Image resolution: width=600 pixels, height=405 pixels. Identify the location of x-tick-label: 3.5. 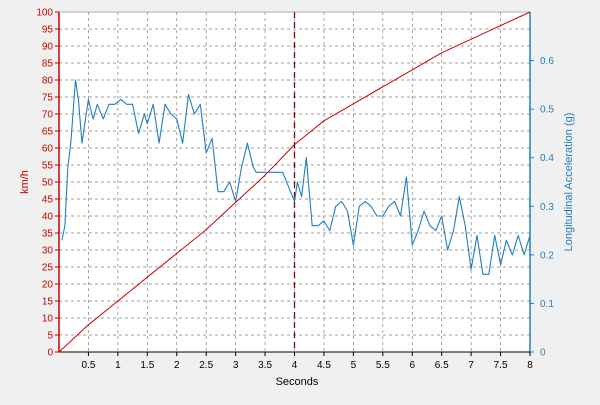
(265, 365).